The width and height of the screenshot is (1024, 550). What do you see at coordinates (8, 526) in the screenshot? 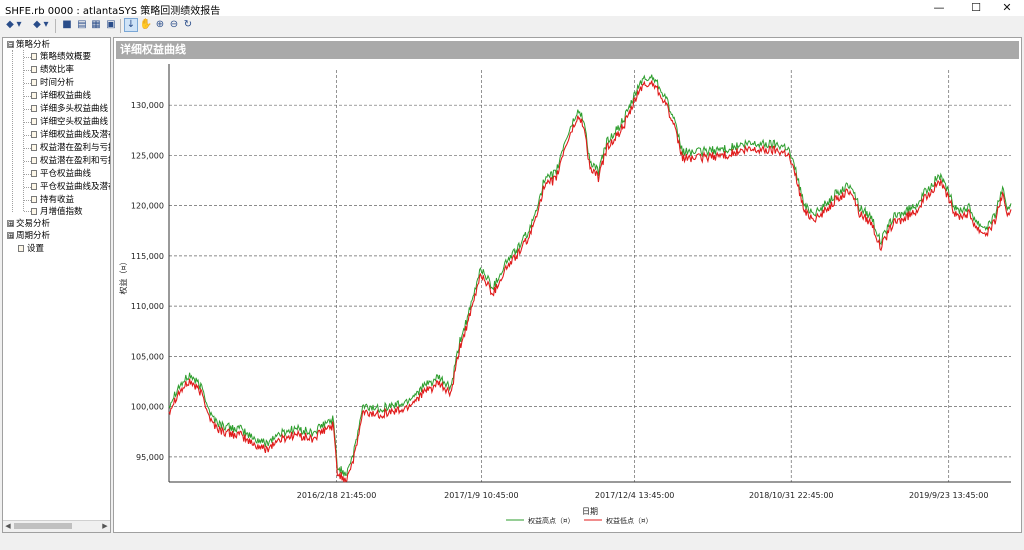
I see `scroll-left-icon: ◀` at bounding box center [8, 526].